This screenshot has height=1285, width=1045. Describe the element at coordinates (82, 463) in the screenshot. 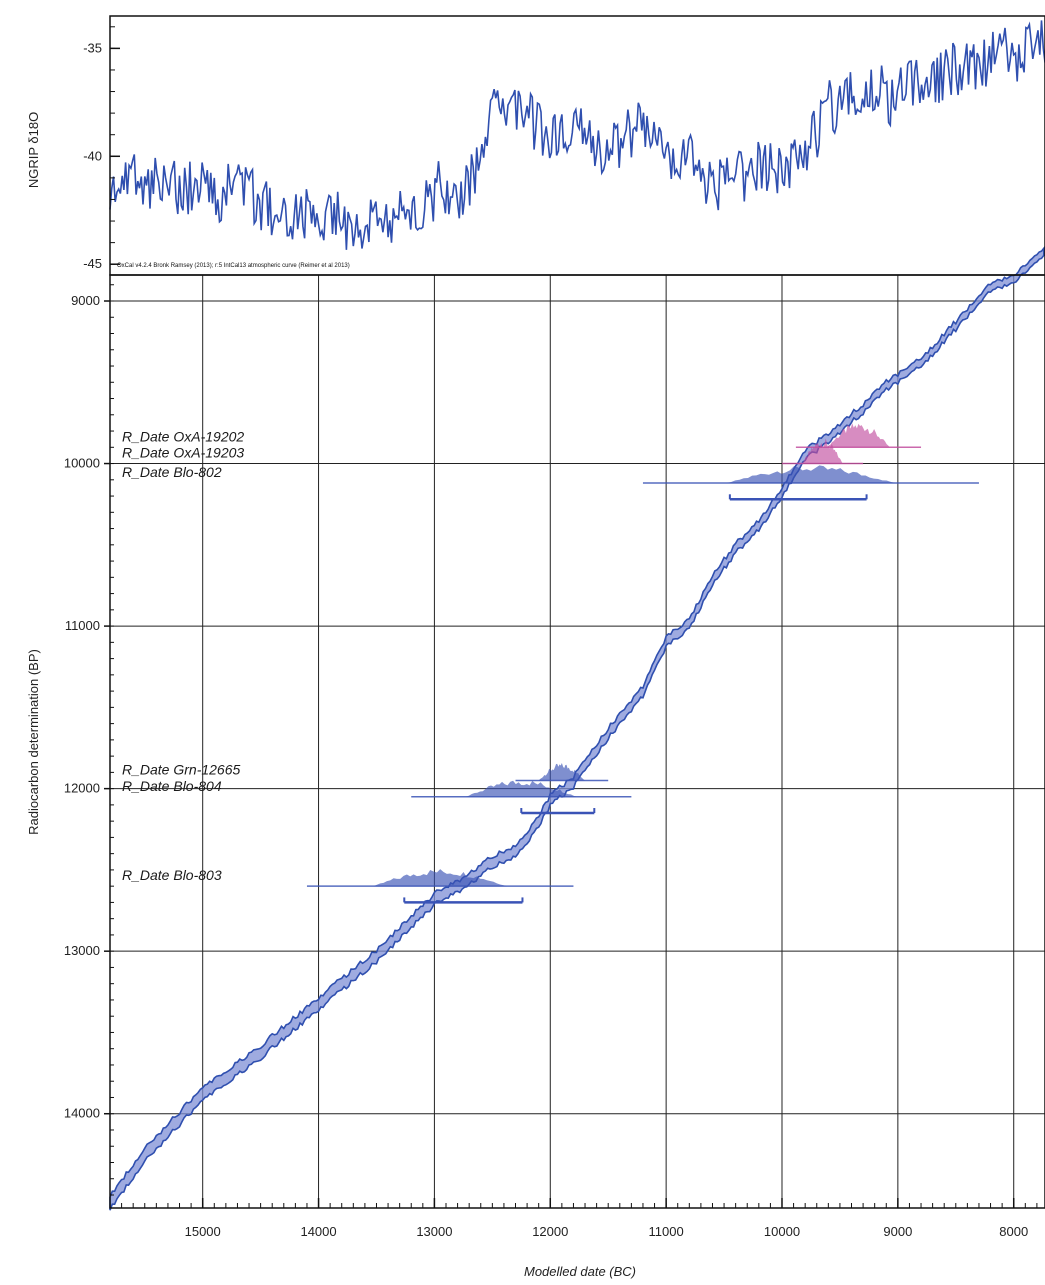

I see `calibration-y-tick-label: 10000` at that location.